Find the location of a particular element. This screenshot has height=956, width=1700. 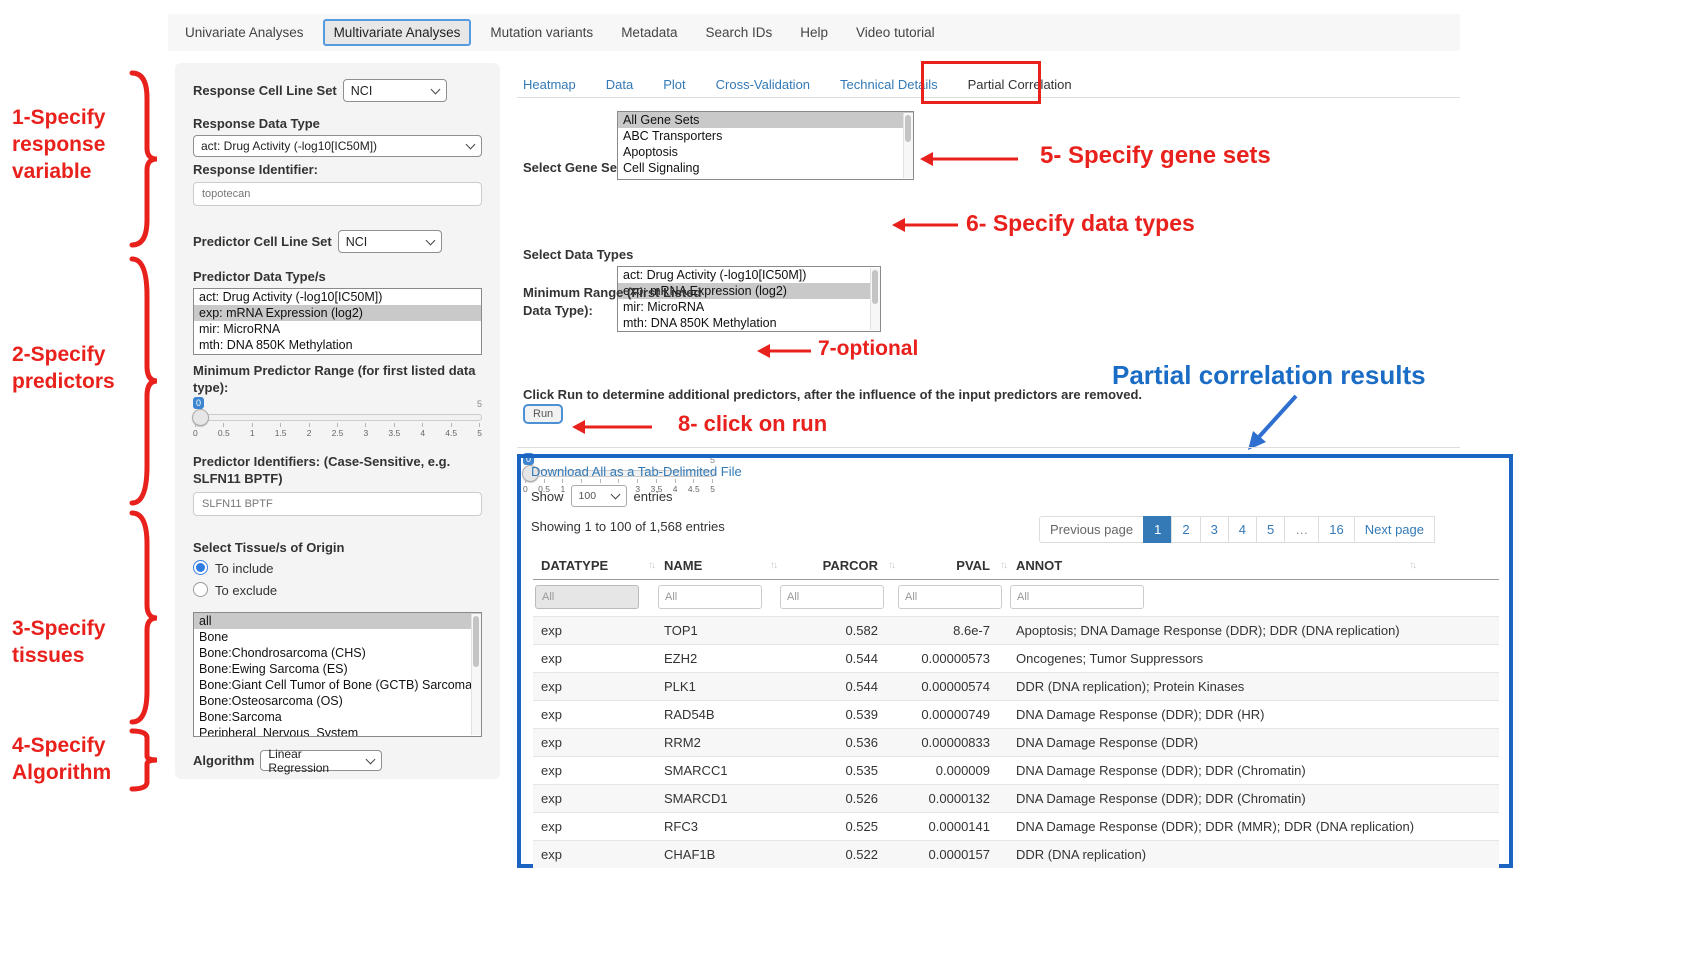

filter-parcor-input is located at coordinates (832, 597).